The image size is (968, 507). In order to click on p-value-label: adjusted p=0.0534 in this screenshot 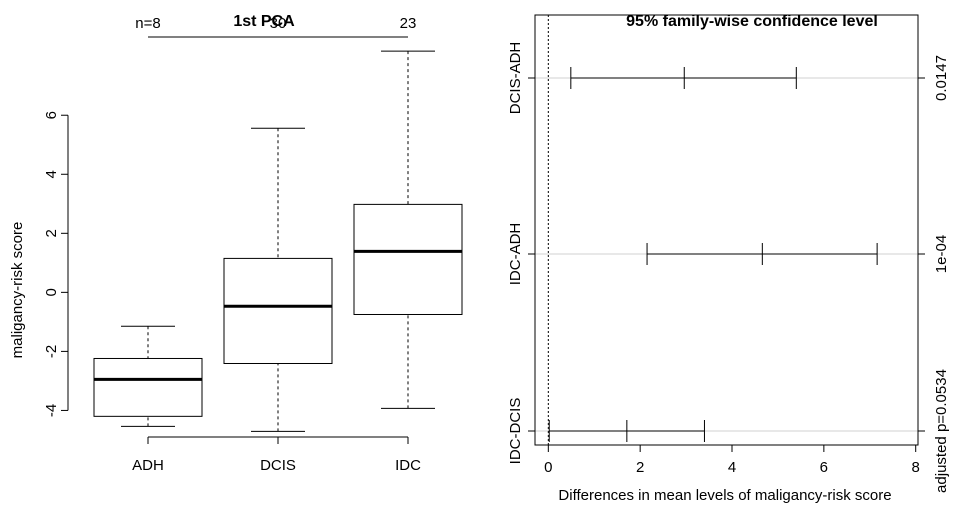, I will do `click(941, 431)`.